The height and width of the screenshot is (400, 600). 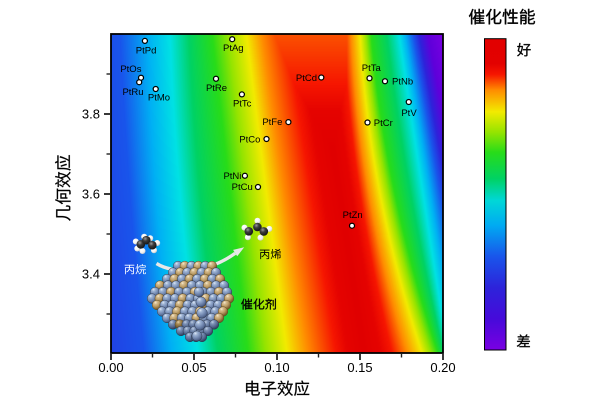 I want to click on svg-text: 3.4, so click(x=91, y=274).